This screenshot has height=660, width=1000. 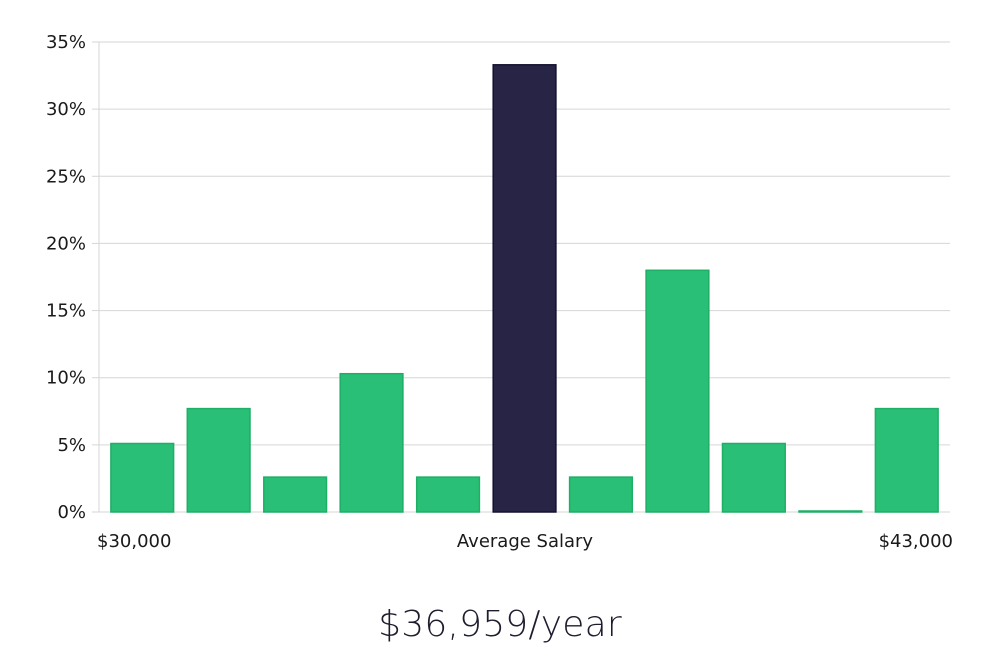 What do you see at coordinates (916, 541) in the screenshot?
I see `x-axis-end-label: $43,000` at bounding box center [916, 541].